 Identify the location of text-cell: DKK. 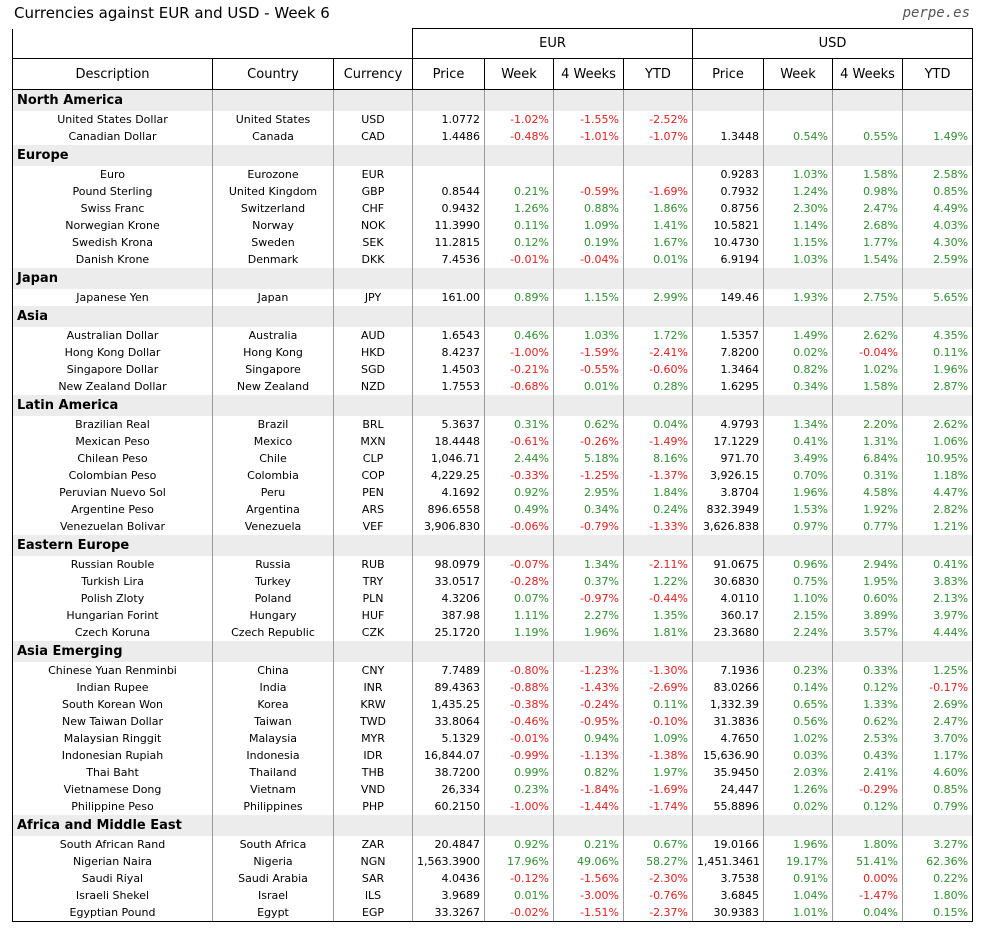
(373, 259).